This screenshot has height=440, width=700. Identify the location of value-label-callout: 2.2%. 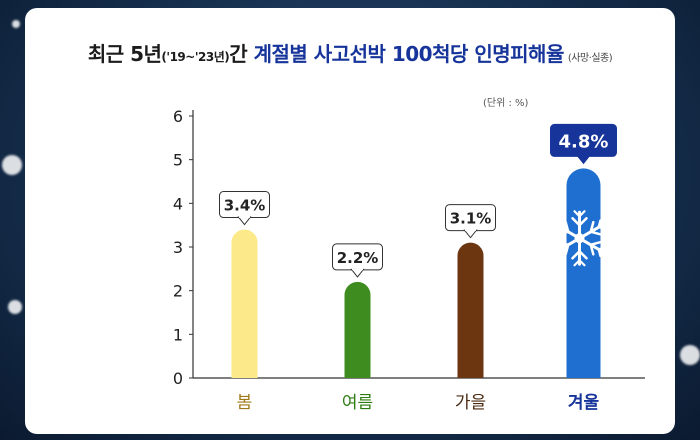
(357, 260).